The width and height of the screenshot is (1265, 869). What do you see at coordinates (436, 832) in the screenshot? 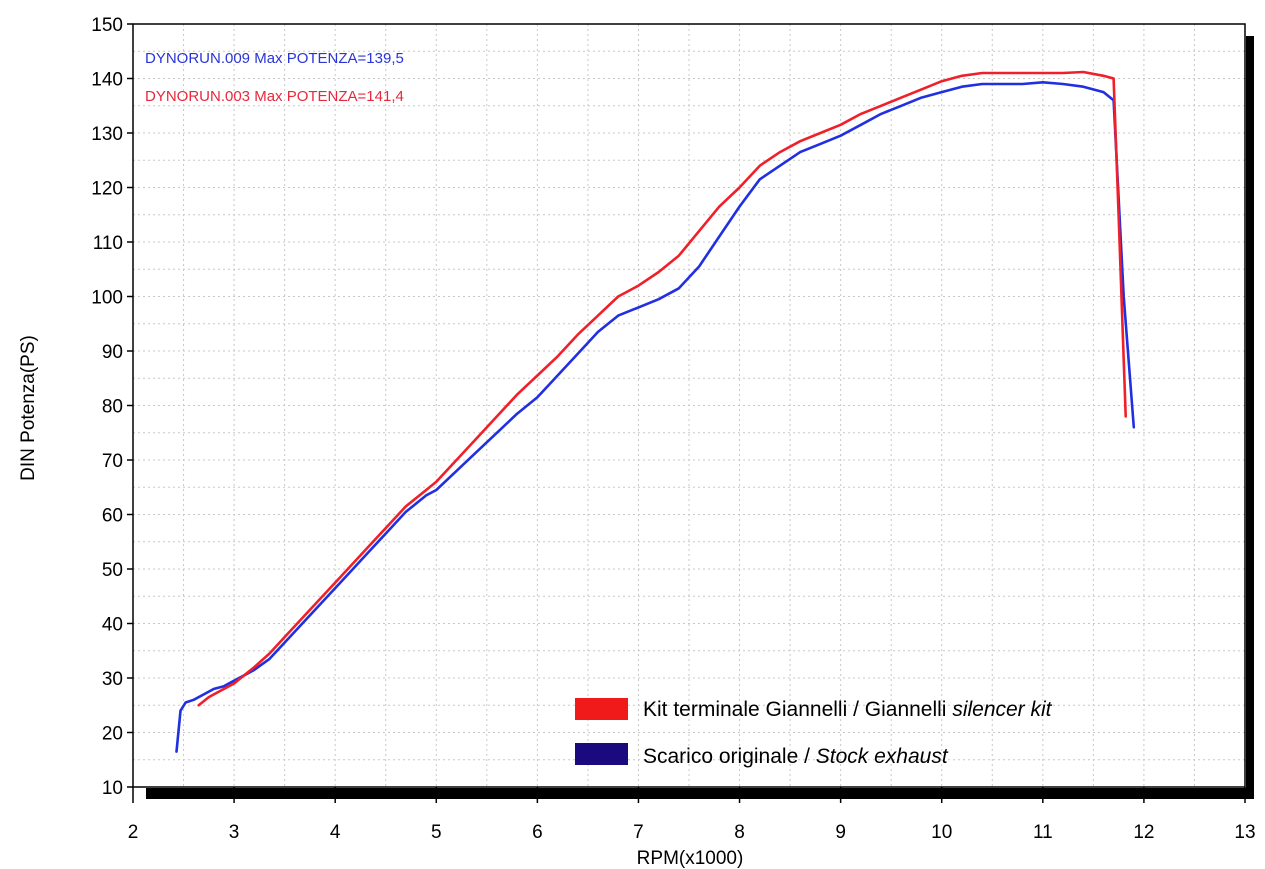
I see `x-tick-label: 5` at bounding box center [436, 832].